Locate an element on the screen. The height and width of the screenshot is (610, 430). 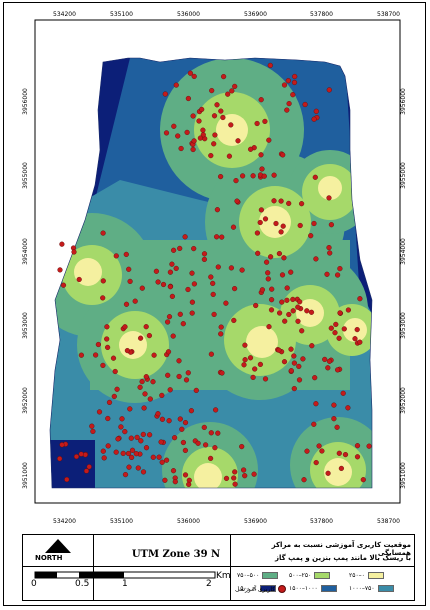
scale-tick-label: 0 is located at coordinates (34, 584).